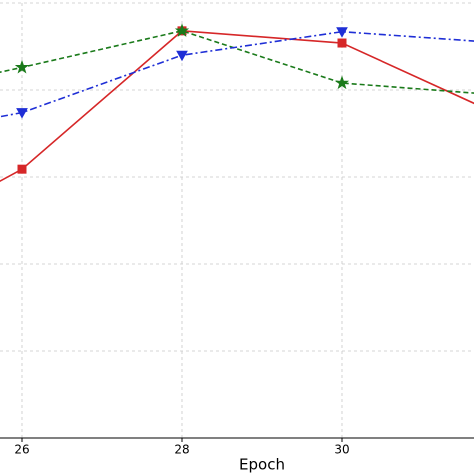 The height and width of the screenshot is (474, 474). Describe the element at coordinates (341, 450) in the screenshot. I see `x-tick-label: 30` at that location.